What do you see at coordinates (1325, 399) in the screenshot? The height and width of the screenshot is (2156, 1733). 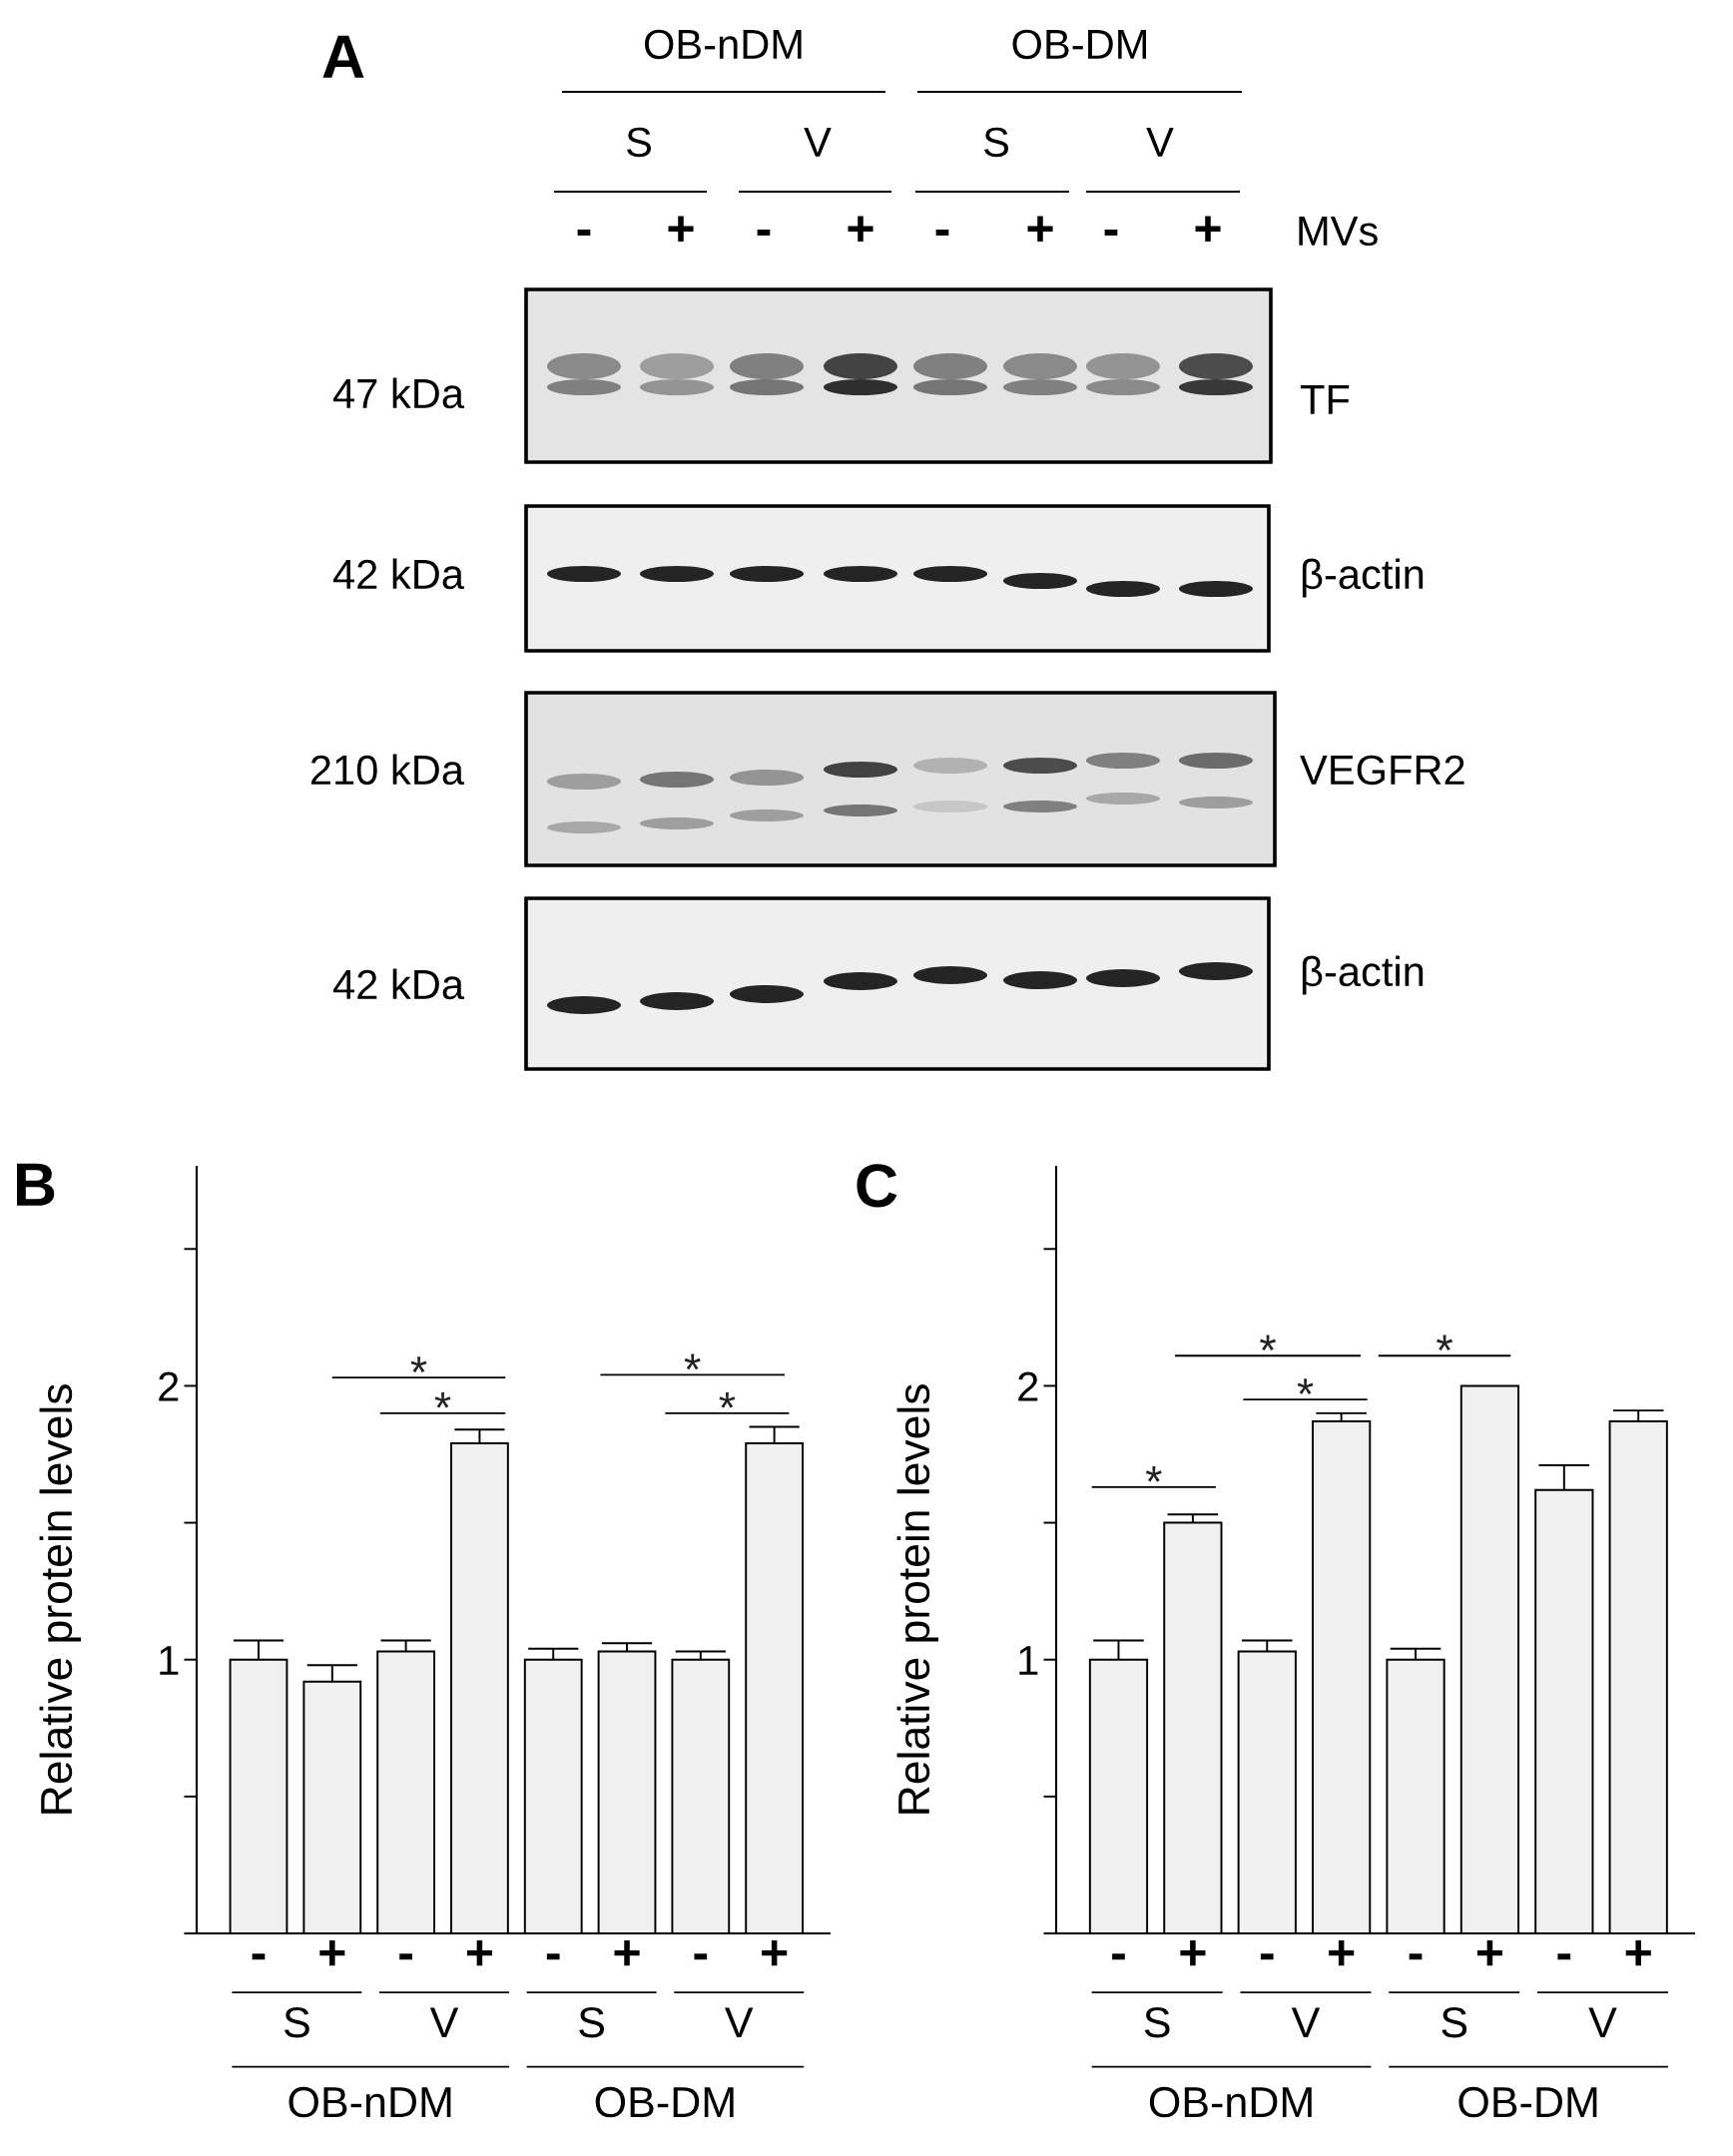 I see `text: TF` at bounding box center [1325, 399].